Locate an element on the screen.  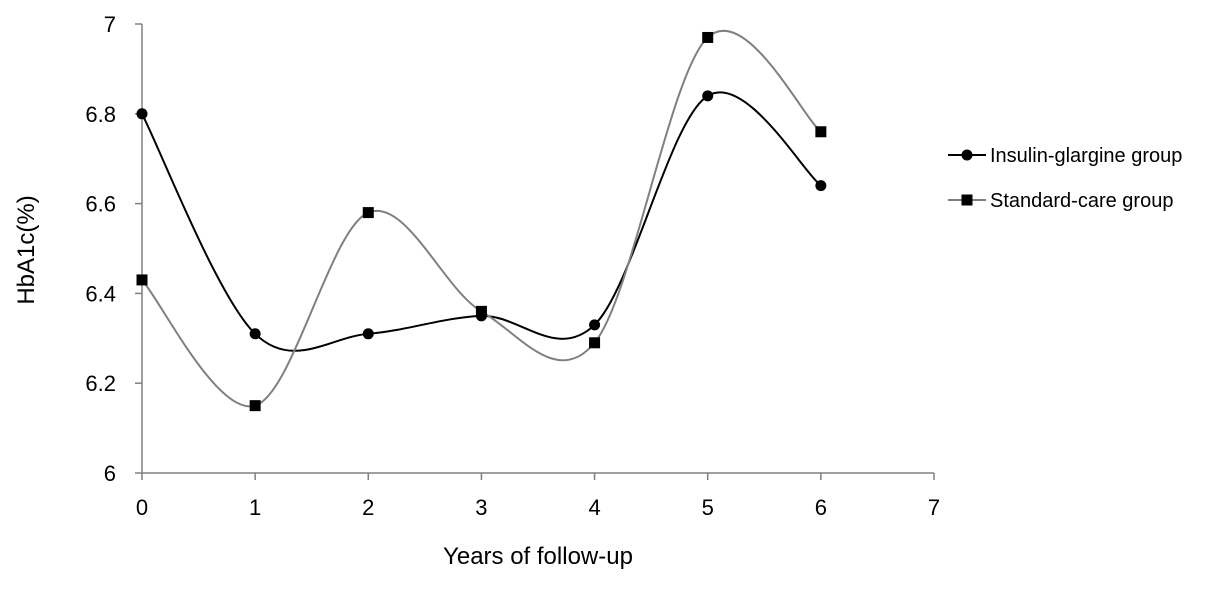
x-axis-title: Years of follow-up is located at coordinates (538, 556).